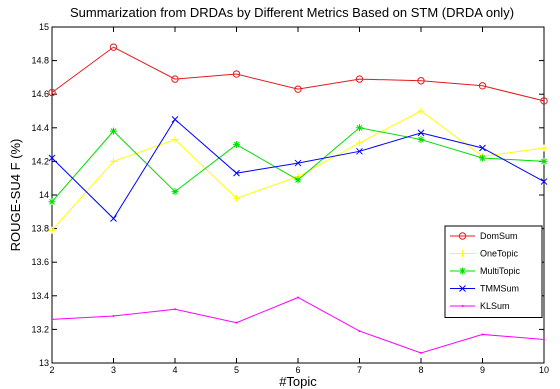 The height and width of the screenshot is (389, 560). I want to click on legend-item-multitopic: MultiTopic, so click(485, 271).